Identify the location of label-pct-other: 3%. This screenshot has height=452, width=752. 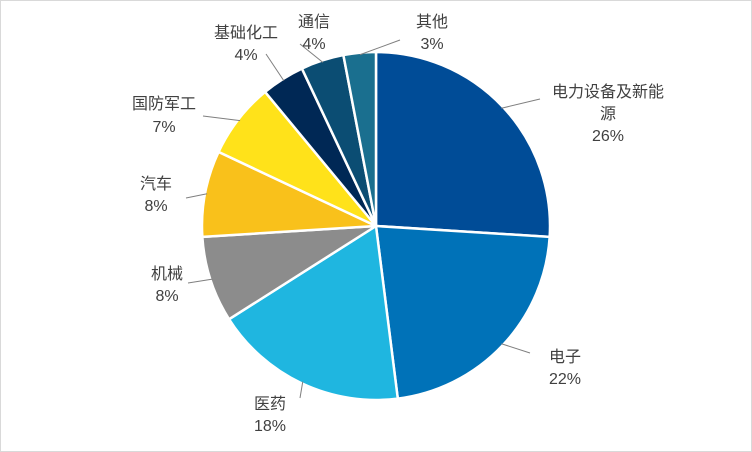
(431, 44).